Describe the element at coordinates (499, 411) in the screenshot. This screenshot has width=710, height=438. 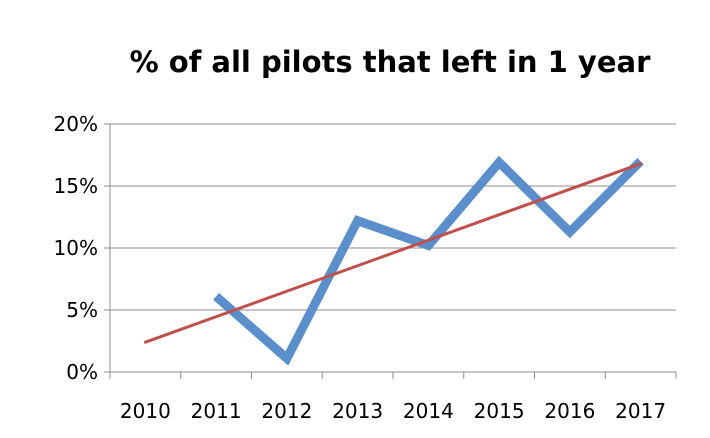
I see `x-tick-label: 2015` at that location.